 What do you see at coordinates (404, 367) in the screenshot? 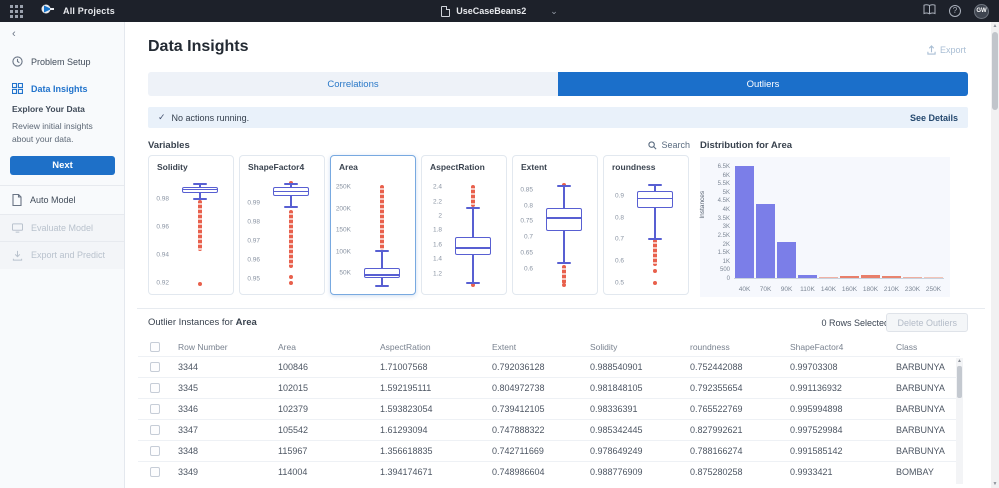
I see `cell: 1.71007568` at bounding box center [404, 367].